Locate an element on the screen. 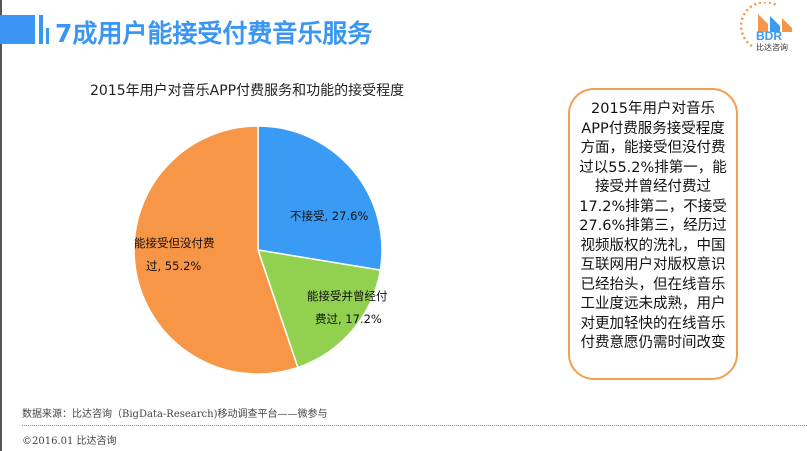  left-border is located at coordinates (1, 225).